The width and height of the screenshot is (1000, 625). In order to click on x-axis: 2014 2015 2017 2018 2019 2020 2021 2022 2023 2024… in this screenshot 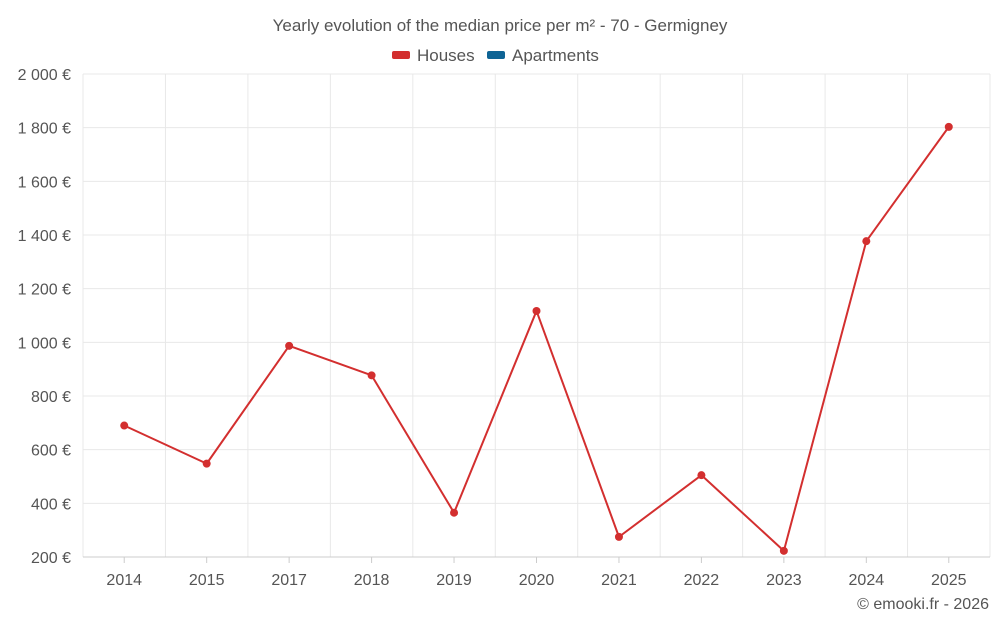, I will do `click(536, 572)`.